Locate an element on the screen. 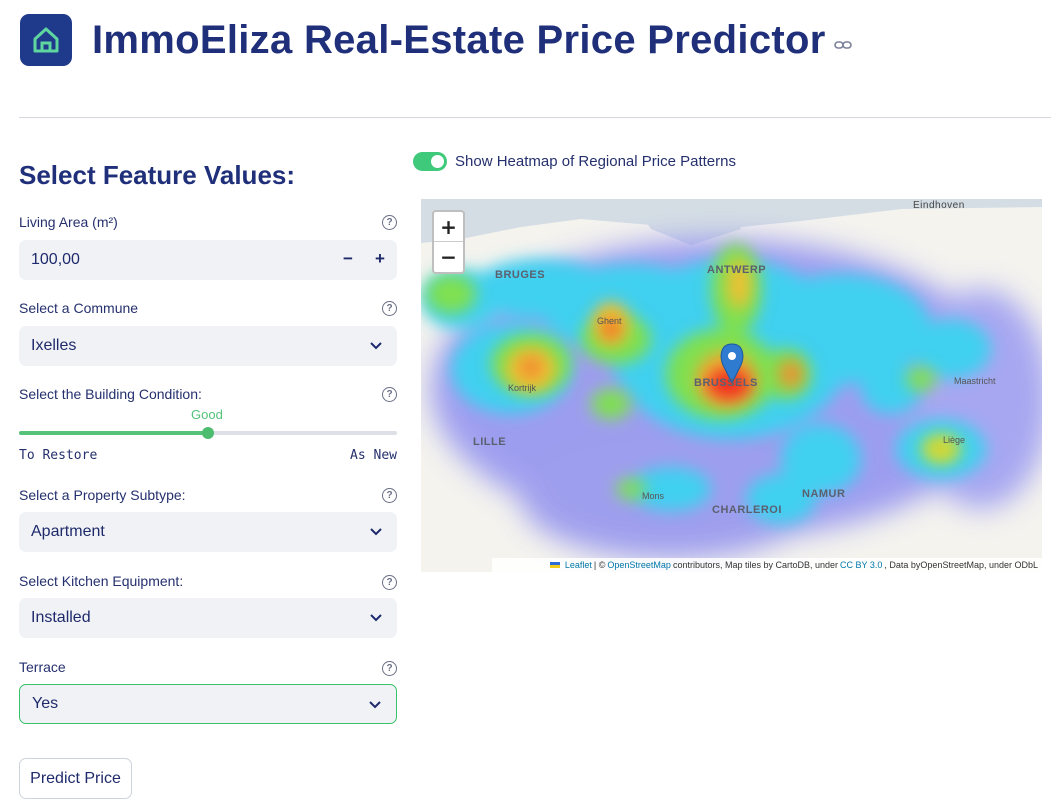 The height and width of the screenshot is (802, 1059). heatmap-toggle is located at coordinates (430, 161).